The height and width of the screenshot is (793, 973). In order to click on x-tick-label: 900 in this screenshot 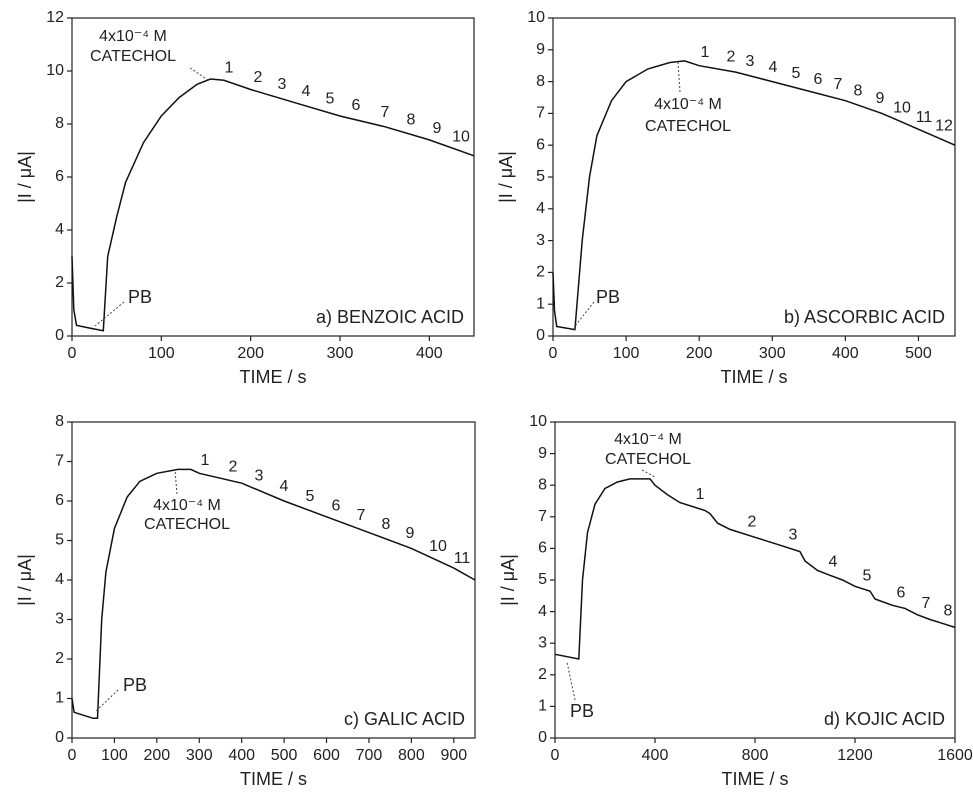, I will do `click(453, 755)`.